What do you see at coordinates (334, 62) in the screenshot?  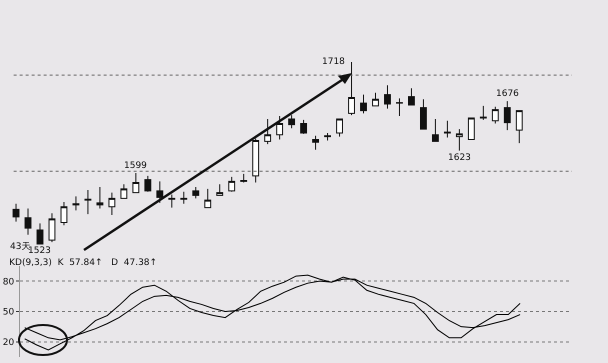 I see `annotation: 1718` at bounding box center [334, 62].